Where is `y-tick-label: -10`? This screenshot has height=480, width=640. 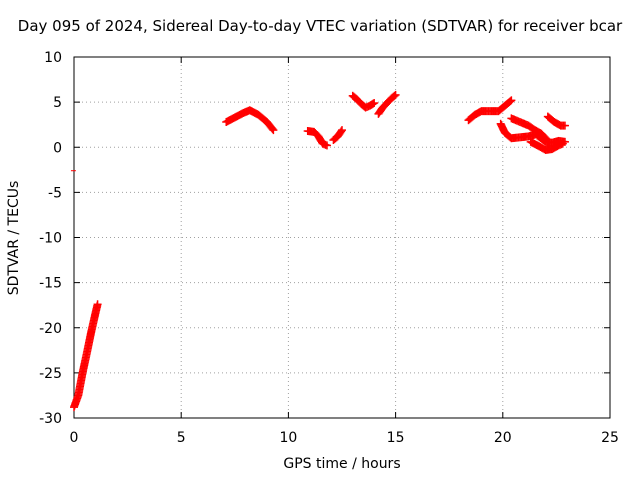
y-tick-label: -10 is located at coordinates (50, 239).